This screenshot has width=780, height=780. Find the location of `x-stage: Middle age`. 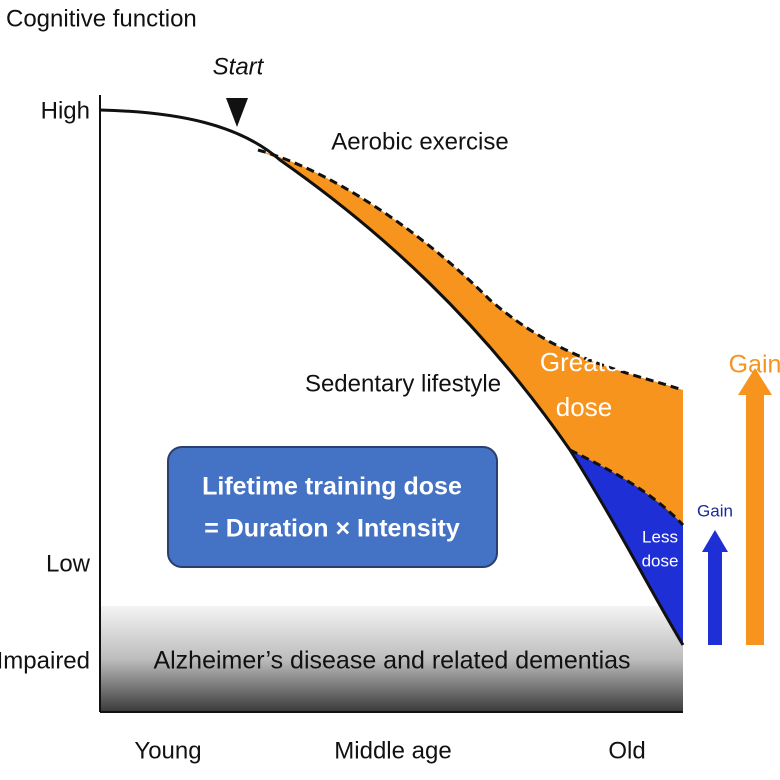

x-stage: Middle age is located at coordinates (392, 750).